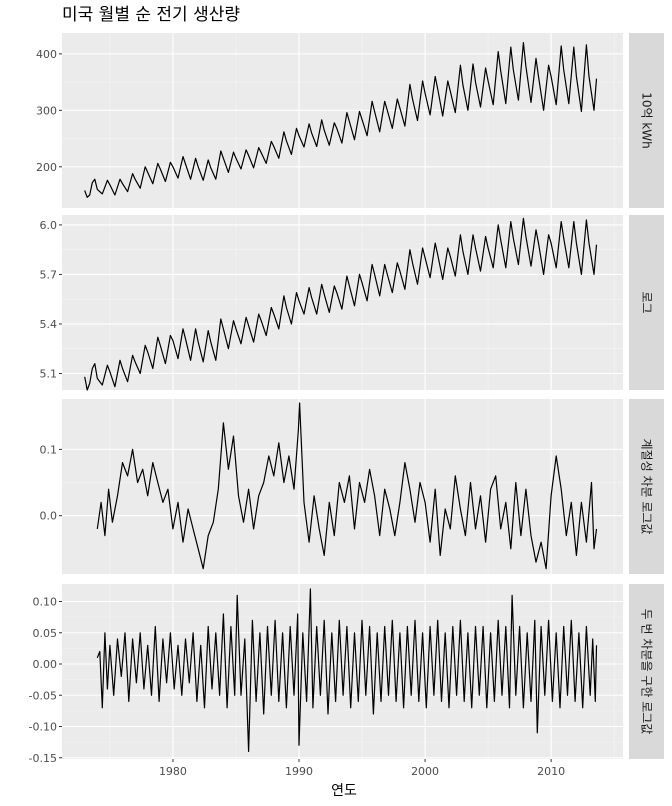 Image resolution: width=672 pixels, height=806 pixels. Describe the element at coordinates (49, 449) in the screenshot. I see `y-tick-label: 0.1` at that location.